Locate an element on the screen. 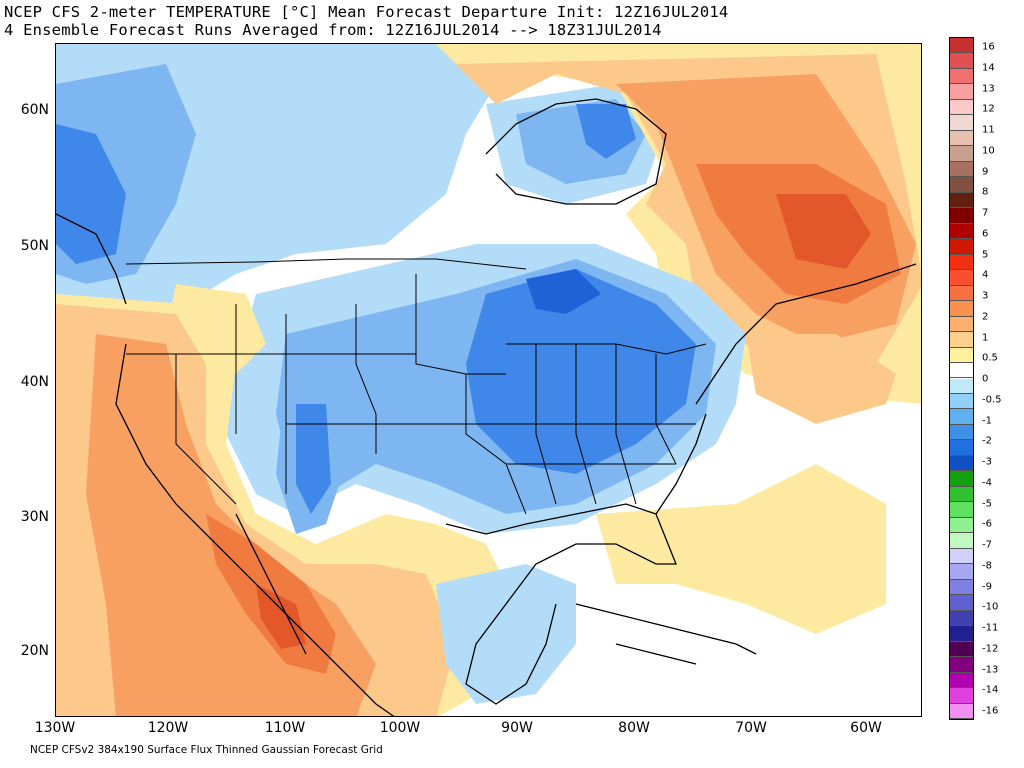 This screenshot has height=768, width=1024. colorbar-label: -9 is located at coordinates (987, 586).